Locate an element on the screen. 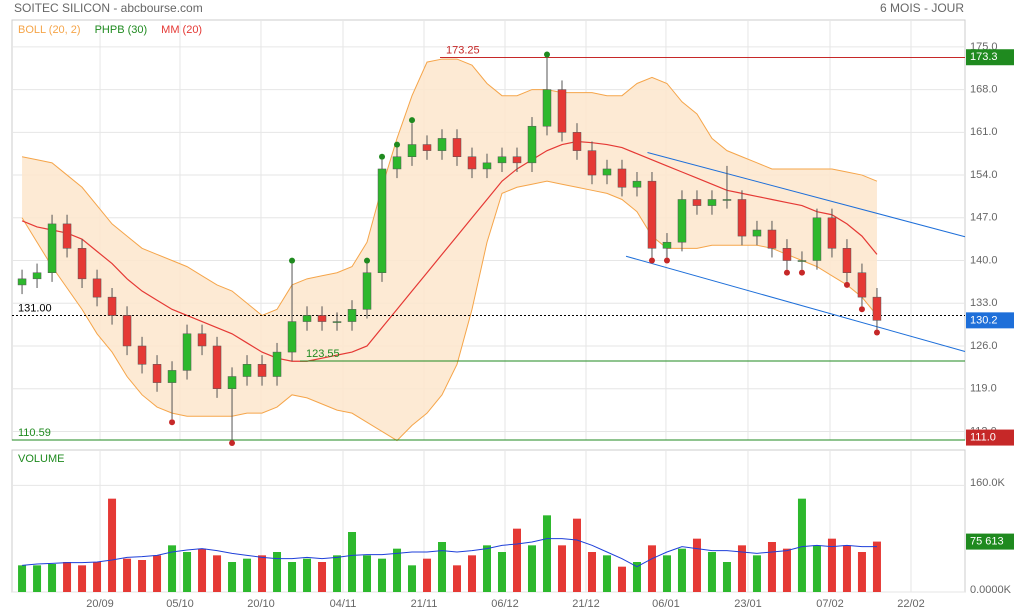 The width and height of the screenshot is (1014, 614). y-tick-label: 168.0 is located at coordinates (984, 89).